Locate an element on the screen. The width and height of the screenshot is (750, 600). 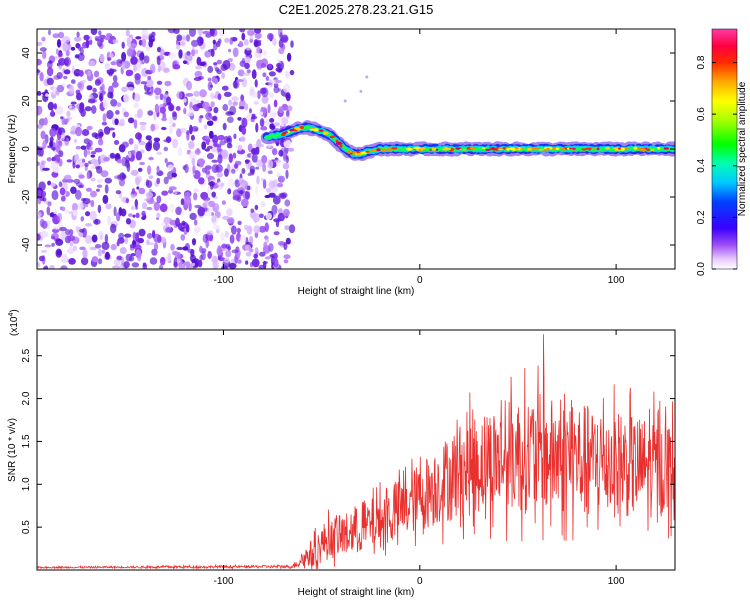
snr-y-axis-label: SNR (10 * v/v) is located at coordinates (12, 450).